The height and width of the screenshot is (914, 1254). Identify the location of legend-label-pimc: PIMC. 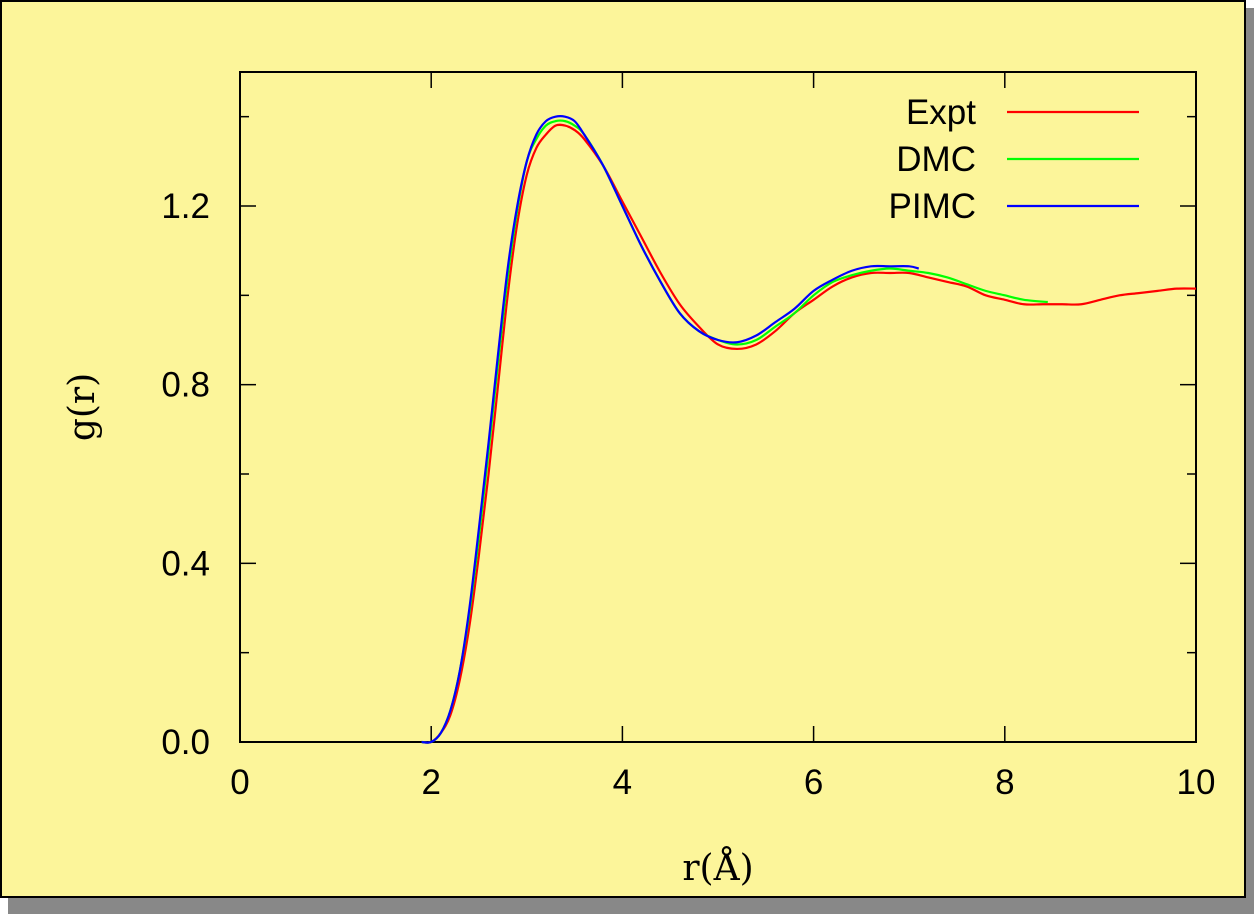
(933, 206).